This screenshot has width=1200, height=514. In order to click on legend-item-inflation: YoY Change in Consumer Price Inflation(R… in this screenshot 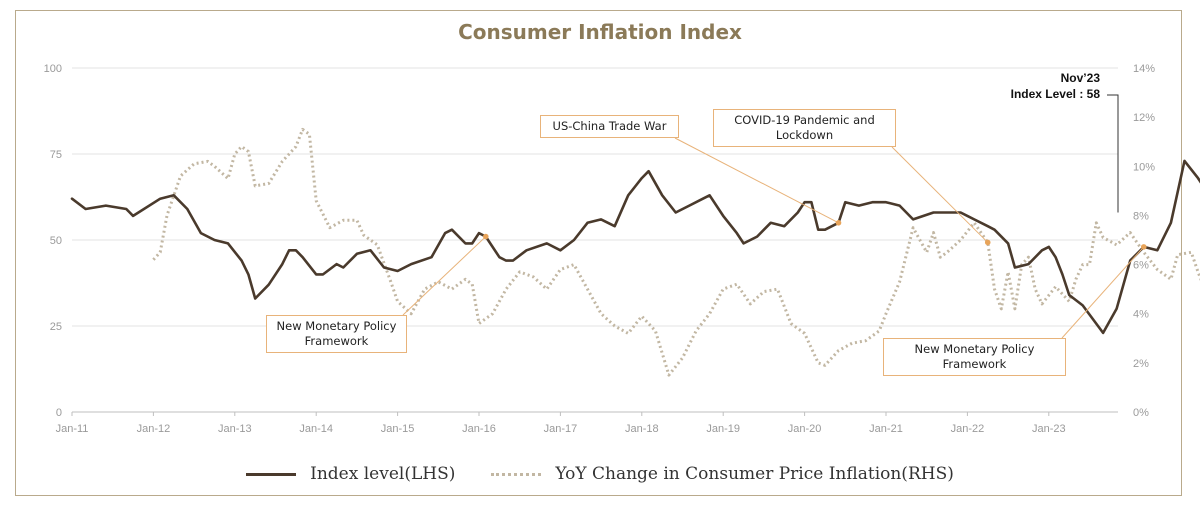, I will do `click(722, 474)`.